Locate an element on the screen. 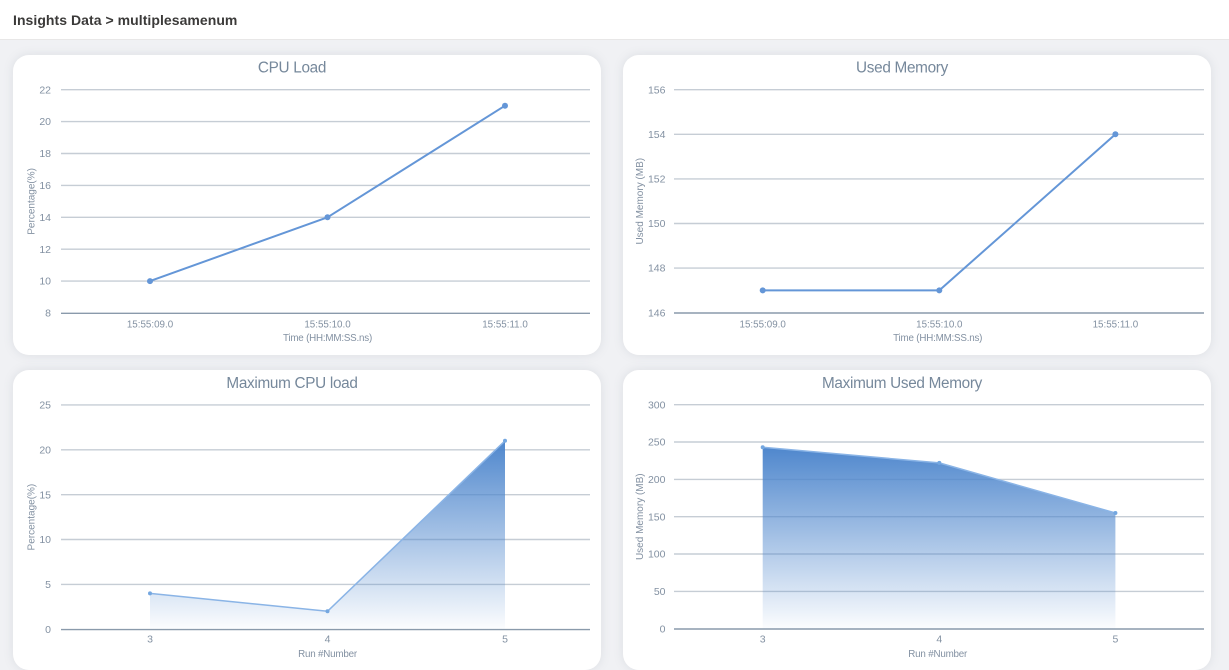 Image resolution: width=1229 pixels, height=670 pixels. svg-text: 148 is located at coordinates (657, 269).